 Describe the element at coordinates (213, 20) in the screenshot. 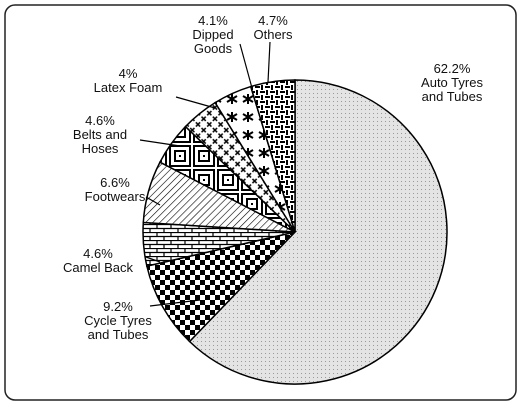

I see `value-label: 4.1%` at that location.